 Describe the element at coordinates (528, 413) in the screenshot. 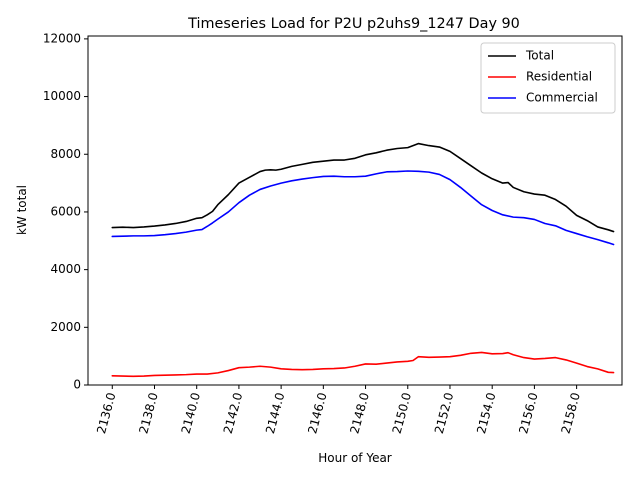

I see `x-tick-label: 2156.0` at that location.